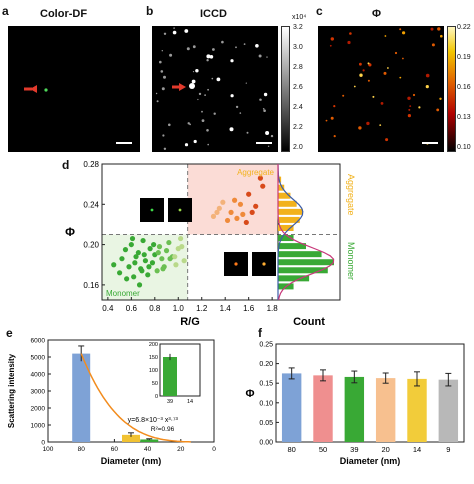 Image resolution: width=474 pixels, height=484 pixels. What do you see at coordinates (354, 409) in the screenshot?
I see `bar-f` at bounding box center [354, 409].